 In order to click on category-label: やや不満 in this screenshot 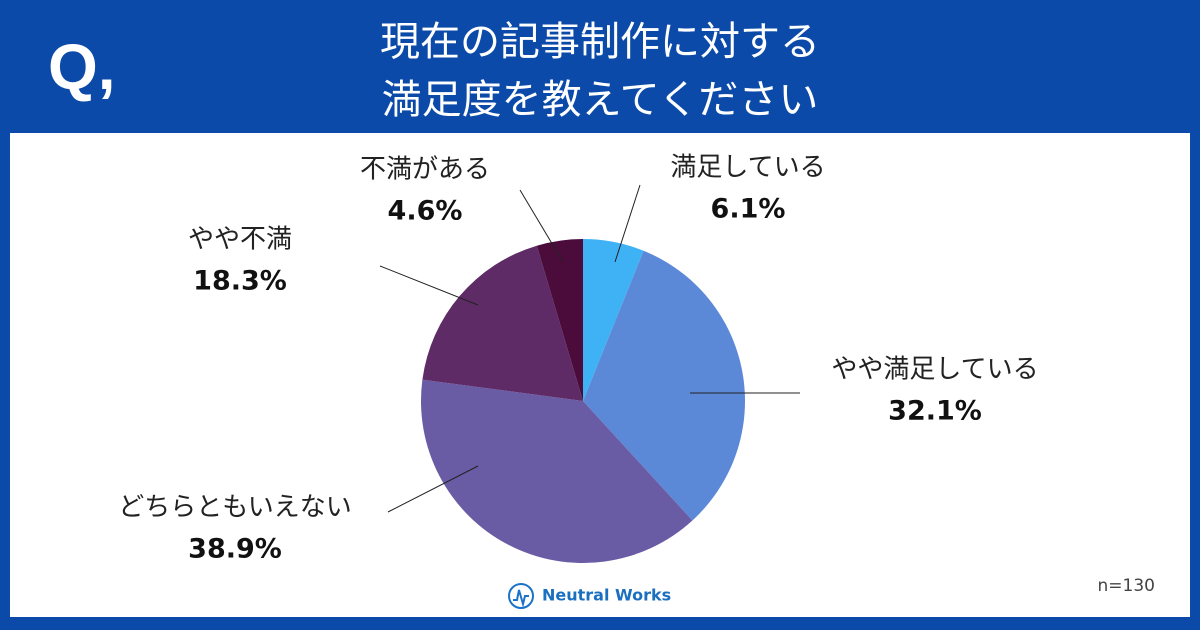, I will do `click(240, 240)`.